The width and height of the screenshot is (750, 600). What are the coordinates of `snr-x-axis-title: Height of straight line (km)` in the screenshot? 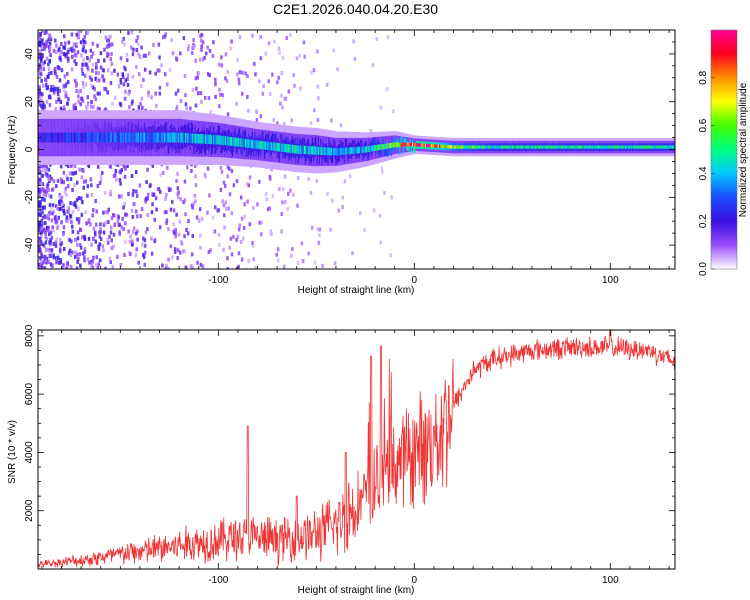 It's located at (356, 590).